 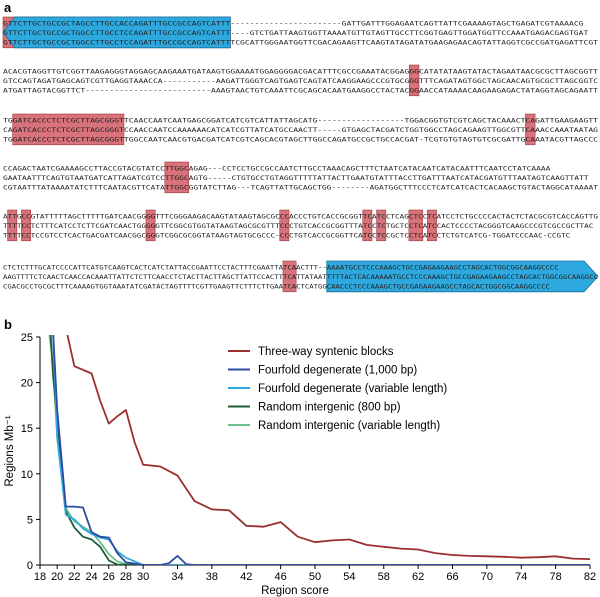 What do you see at coordinates (556, 577) in the screenshot?
I see `x-tick-label: 78` at bounding box center [556, 577].